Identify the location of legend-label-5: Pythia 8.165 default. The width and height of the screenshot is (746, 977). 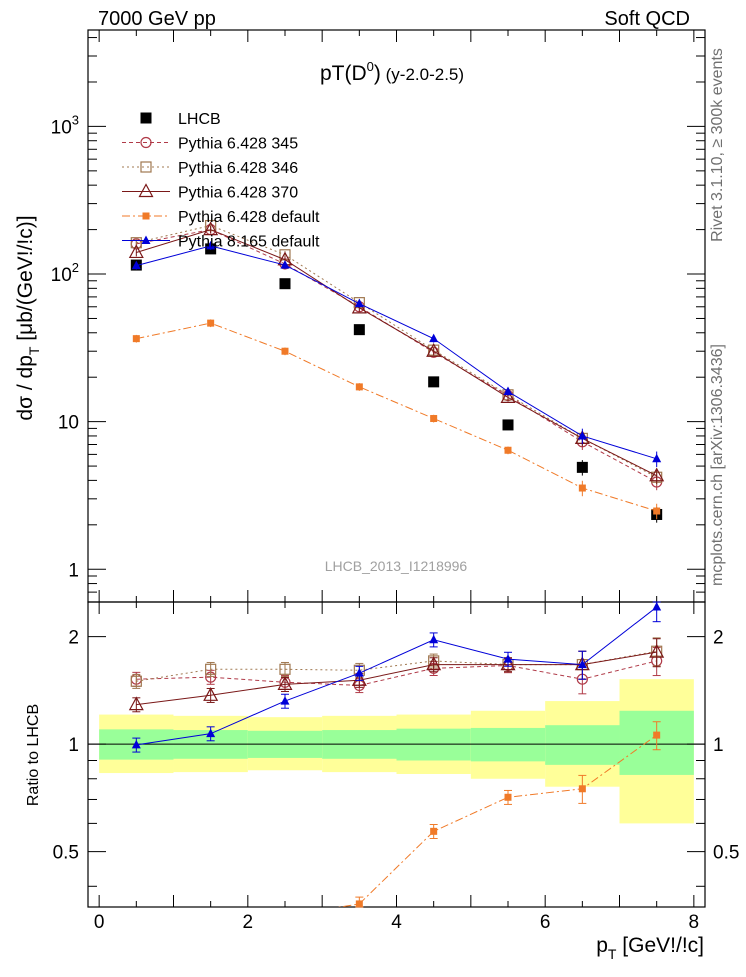
(249, 242).